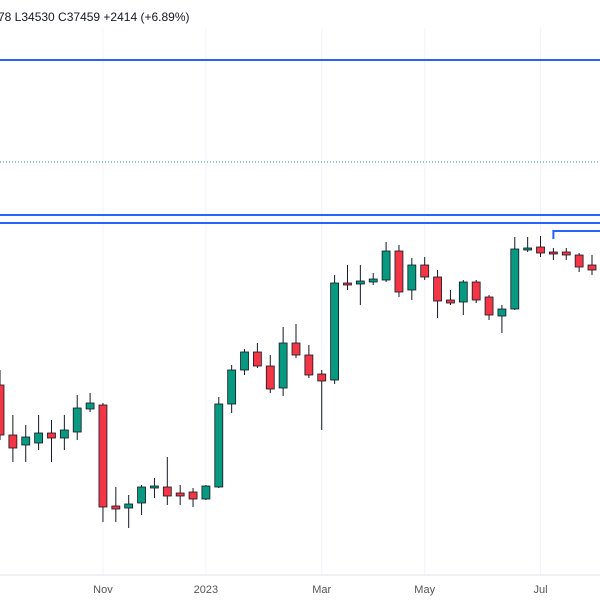  Describe the element at coordinates (321, 590) in the screenshot. I see `x-tick-label: Mar` at that location.